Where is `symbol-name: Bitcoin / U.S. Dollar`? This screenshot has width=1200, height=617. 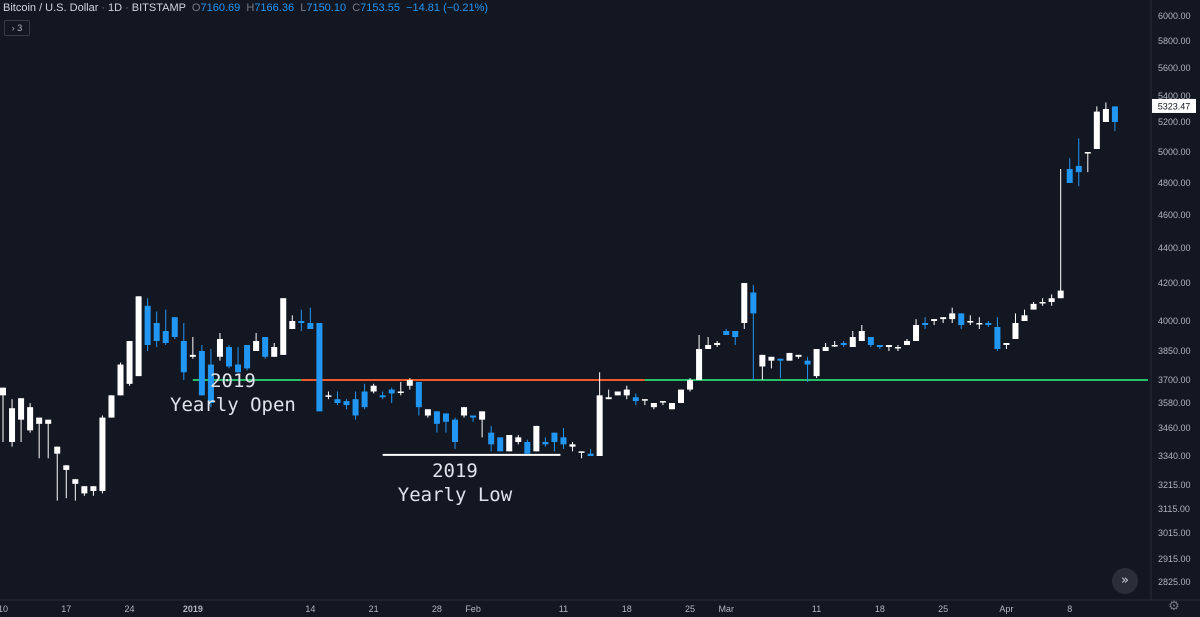
symbol-name: Bitcoin / U.S. Dollar is located at coordinates (51, 8).